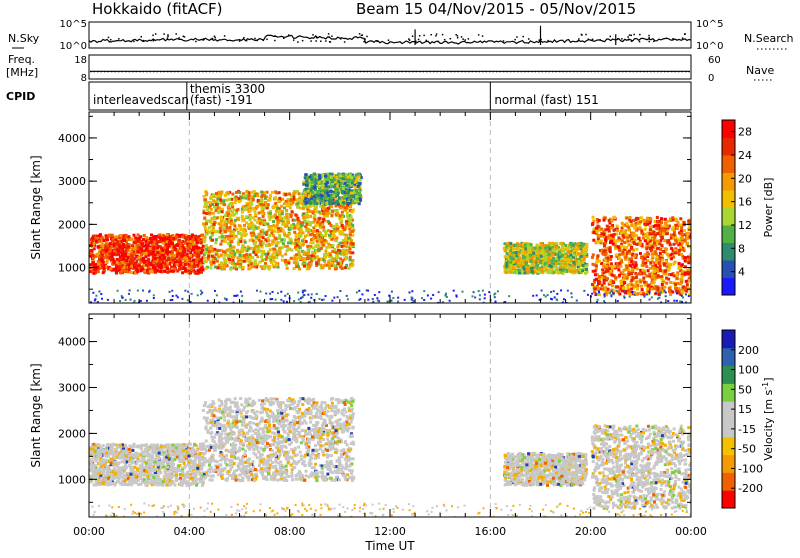 Image resolution: width=800 pixels, height=558 pixels. Describe the element at coordinates (745, 409) in the screenshot. I see `colorbar-tick-label: 15` at that location.